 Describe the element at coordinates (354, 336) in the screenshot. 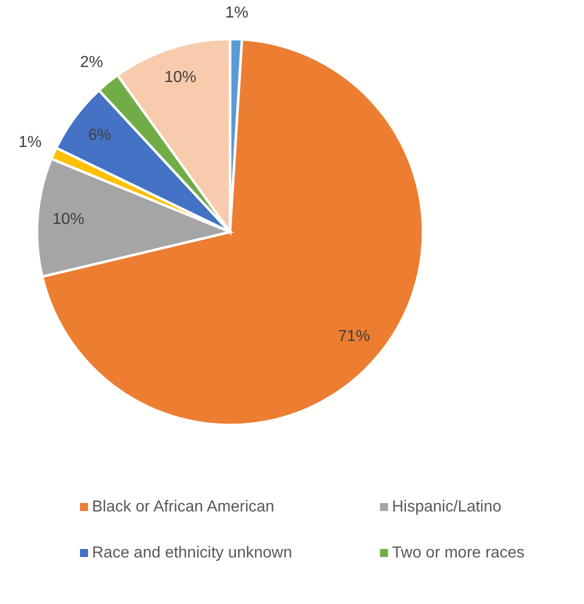

I see `data-label: 71%` at that location.